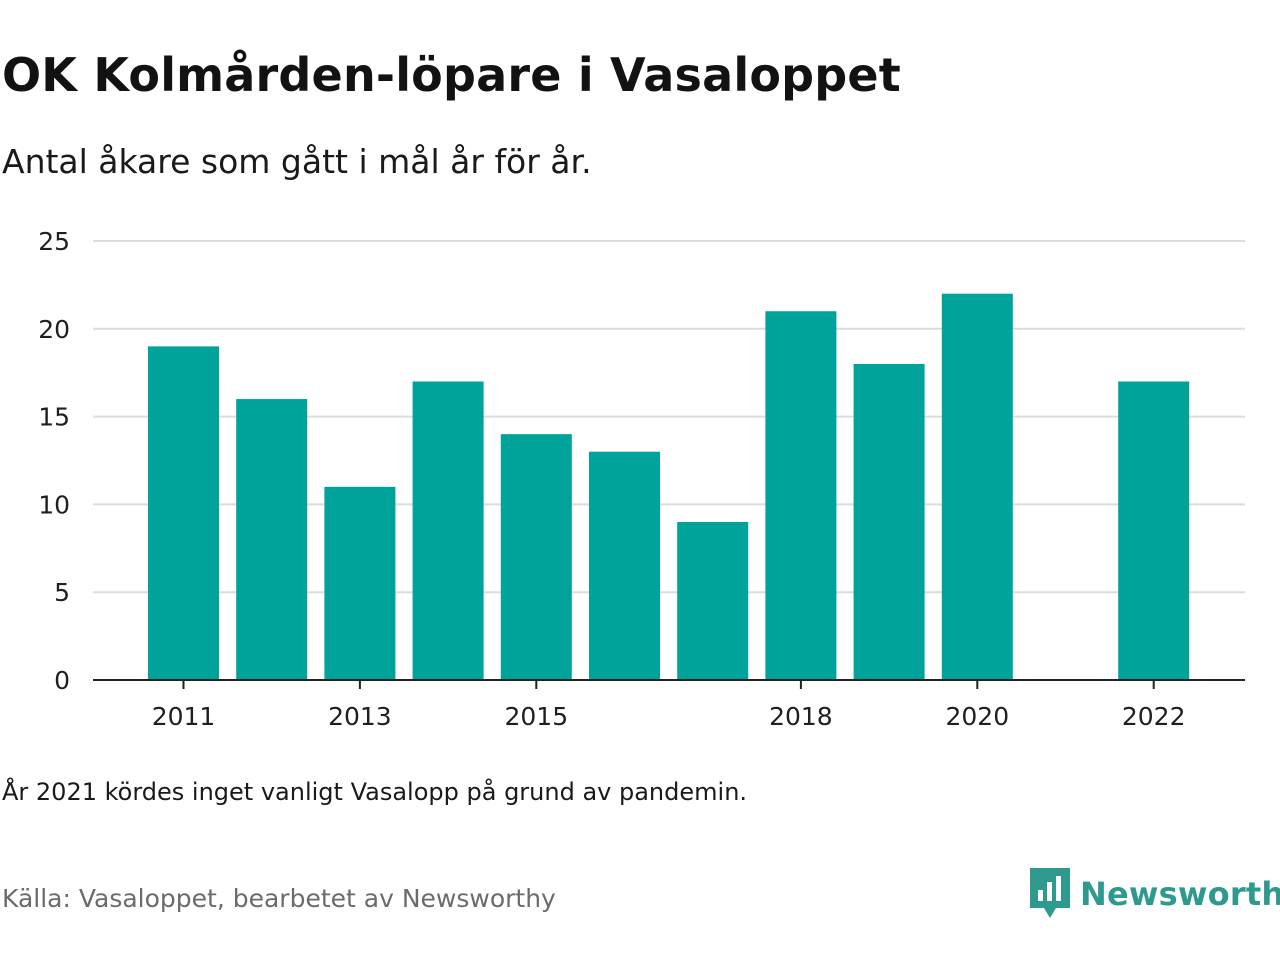  What do you see at coordinates (536, 716) in the screenshot?
I see `x-tick-label-2015: 2015` at bounding box center [536, 716].